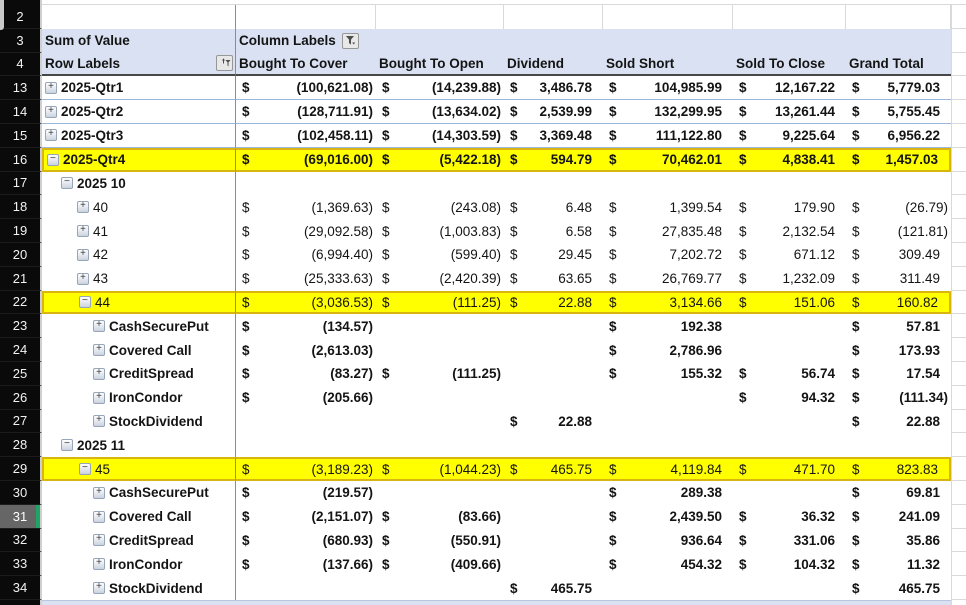 This screenshot has width=966, height=605. I want to click on row-label-cell: +42, so click(139, 254).